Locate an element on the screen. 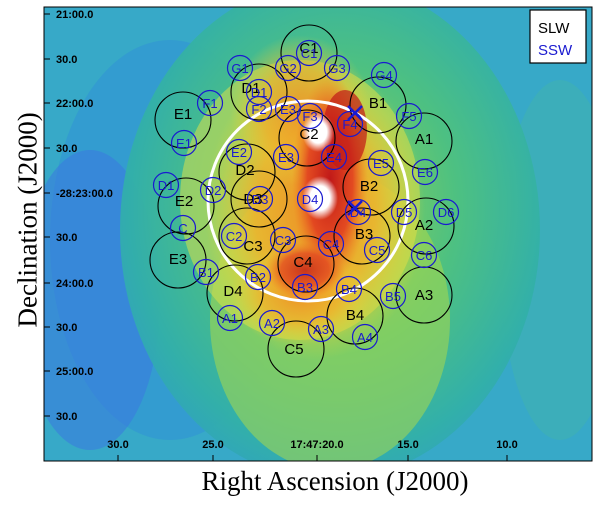 The width and height of the screenshot is (600, 511). slw-detector-a2: A2 is located at coordinates (426, 226).